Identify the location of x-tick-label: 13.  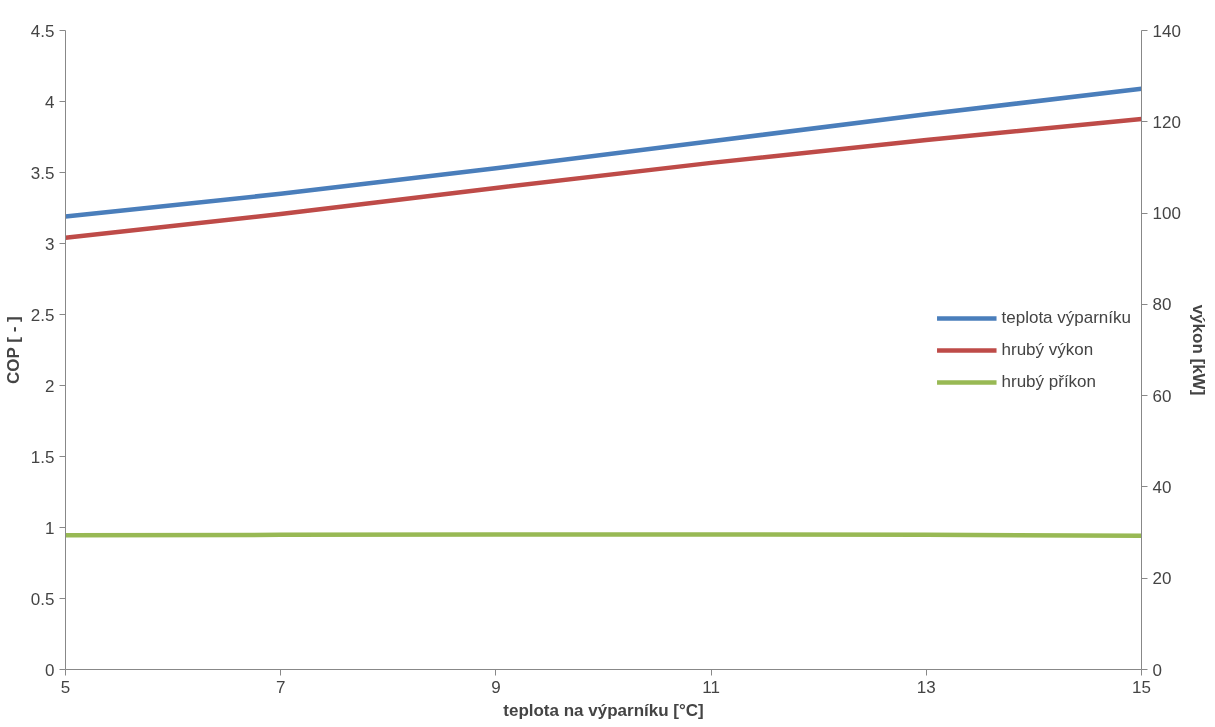
(926, 687).